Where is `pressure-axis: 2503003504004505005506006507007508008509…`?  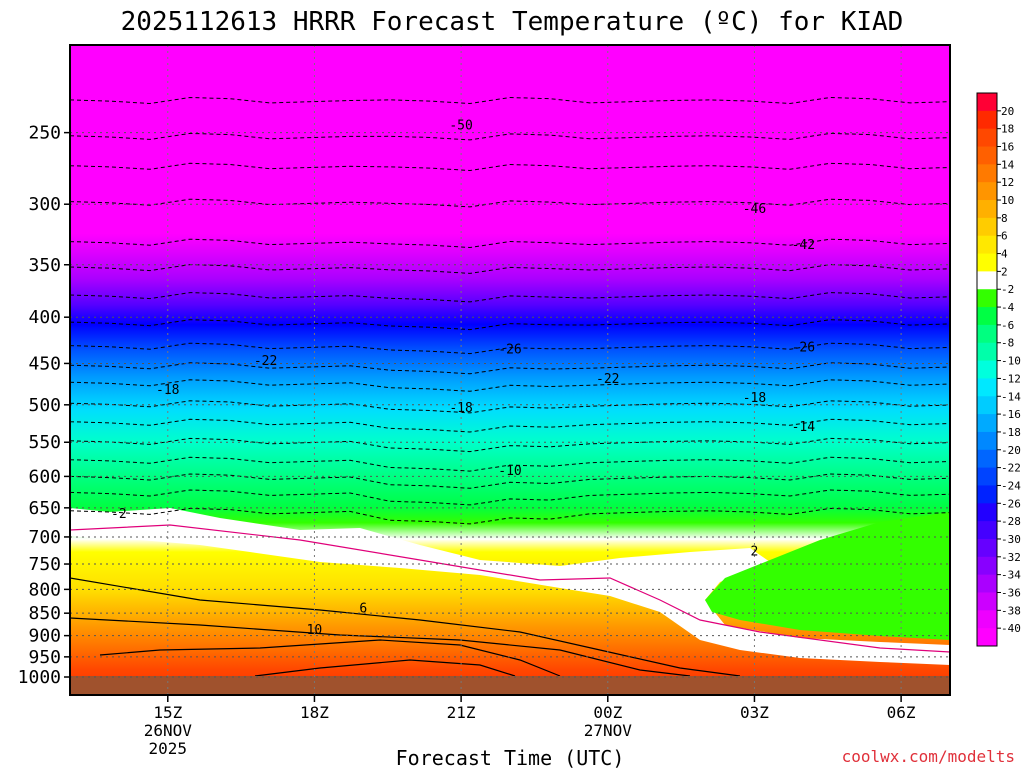 pressure-axis: 2503003504004505005506006507007508008509… is located at coordinates (44, 405).